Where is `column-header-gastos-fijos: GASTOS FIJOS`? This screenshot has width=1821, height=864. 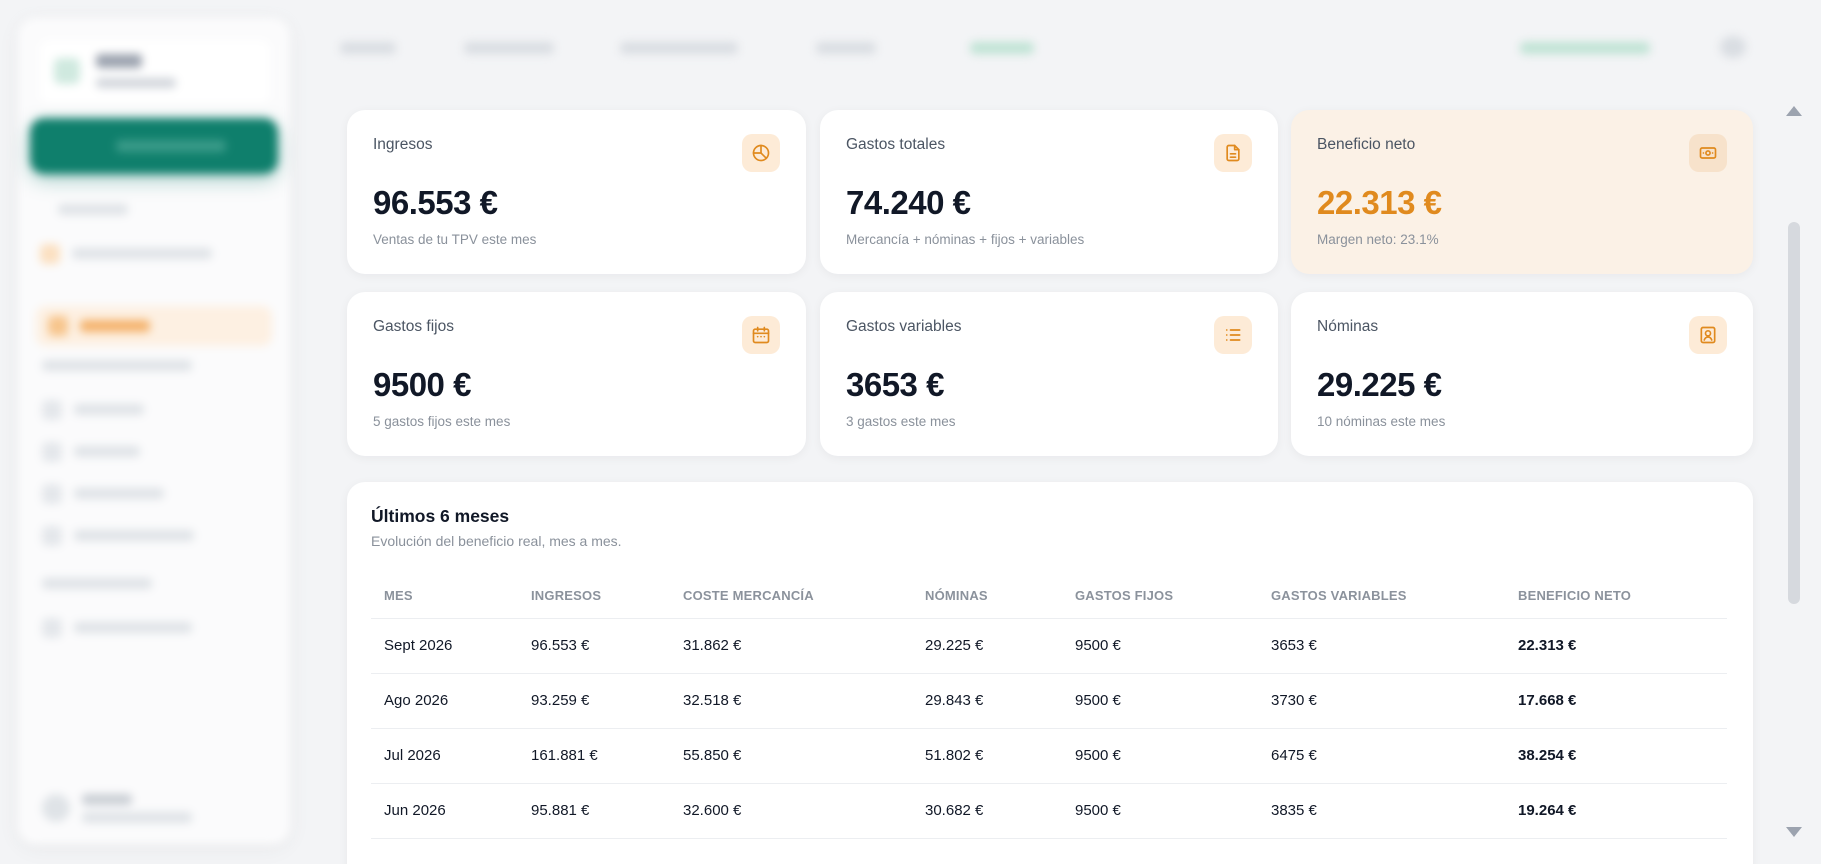
column-header-gastos-fijos: GASTOS FIJOS is located at coordinates (1160, 596).